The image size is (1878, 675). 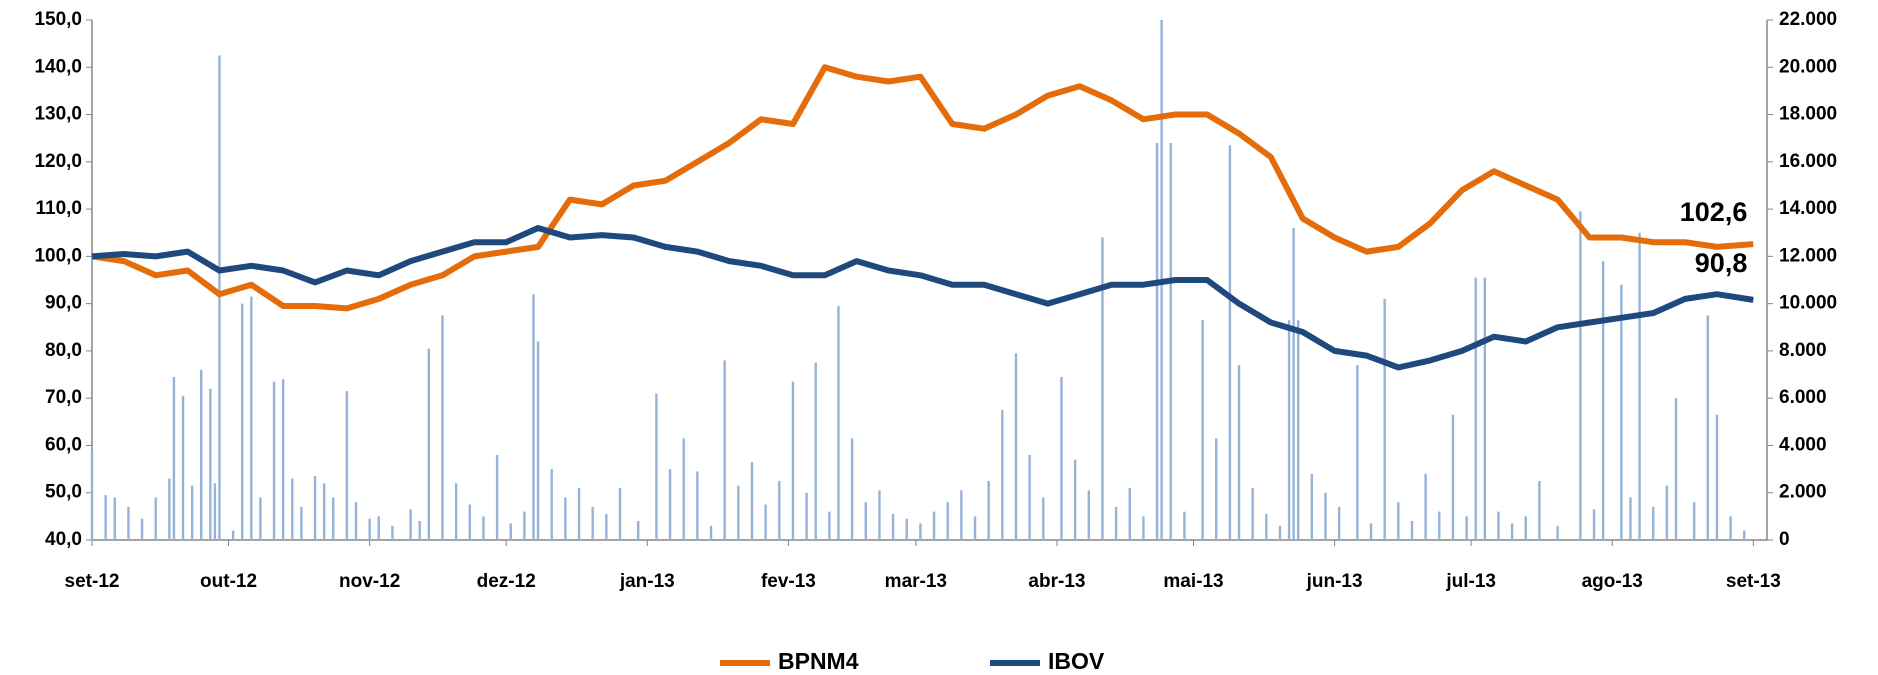 I want to click on x-tick-label: fev-13, so click(x=788, y=581).